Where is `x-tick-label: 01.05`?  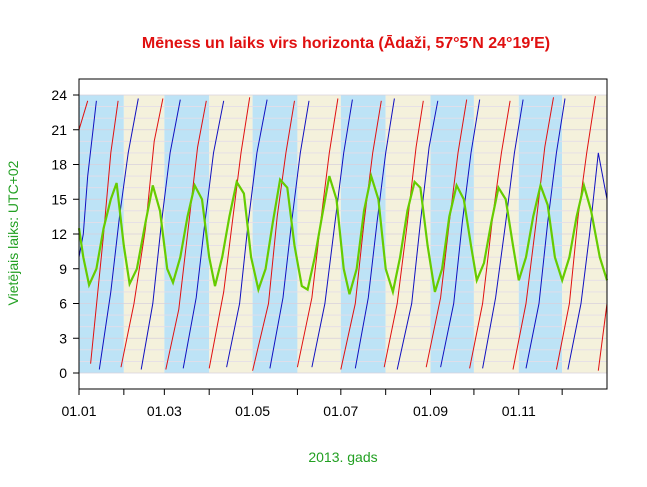 x-tick-label: 01.05 is located at coordinates (252, 411).